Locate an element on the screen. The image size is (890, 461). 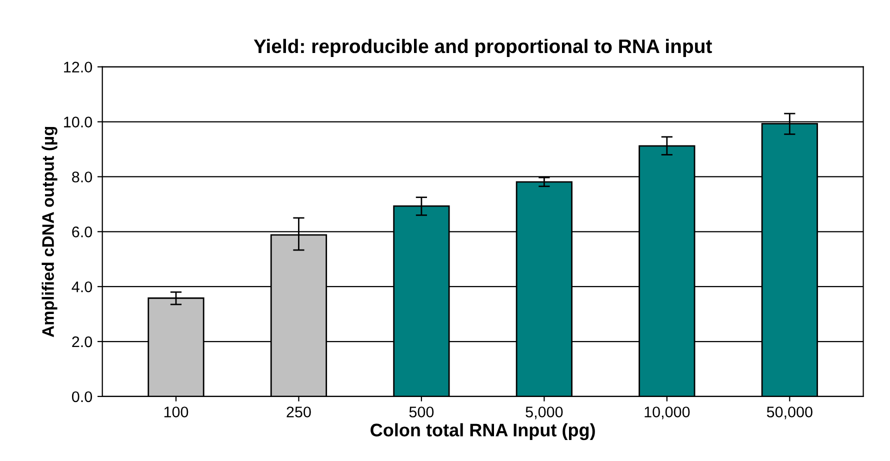
y-tick-label: 4.0 is located at coordinates (82, 286).